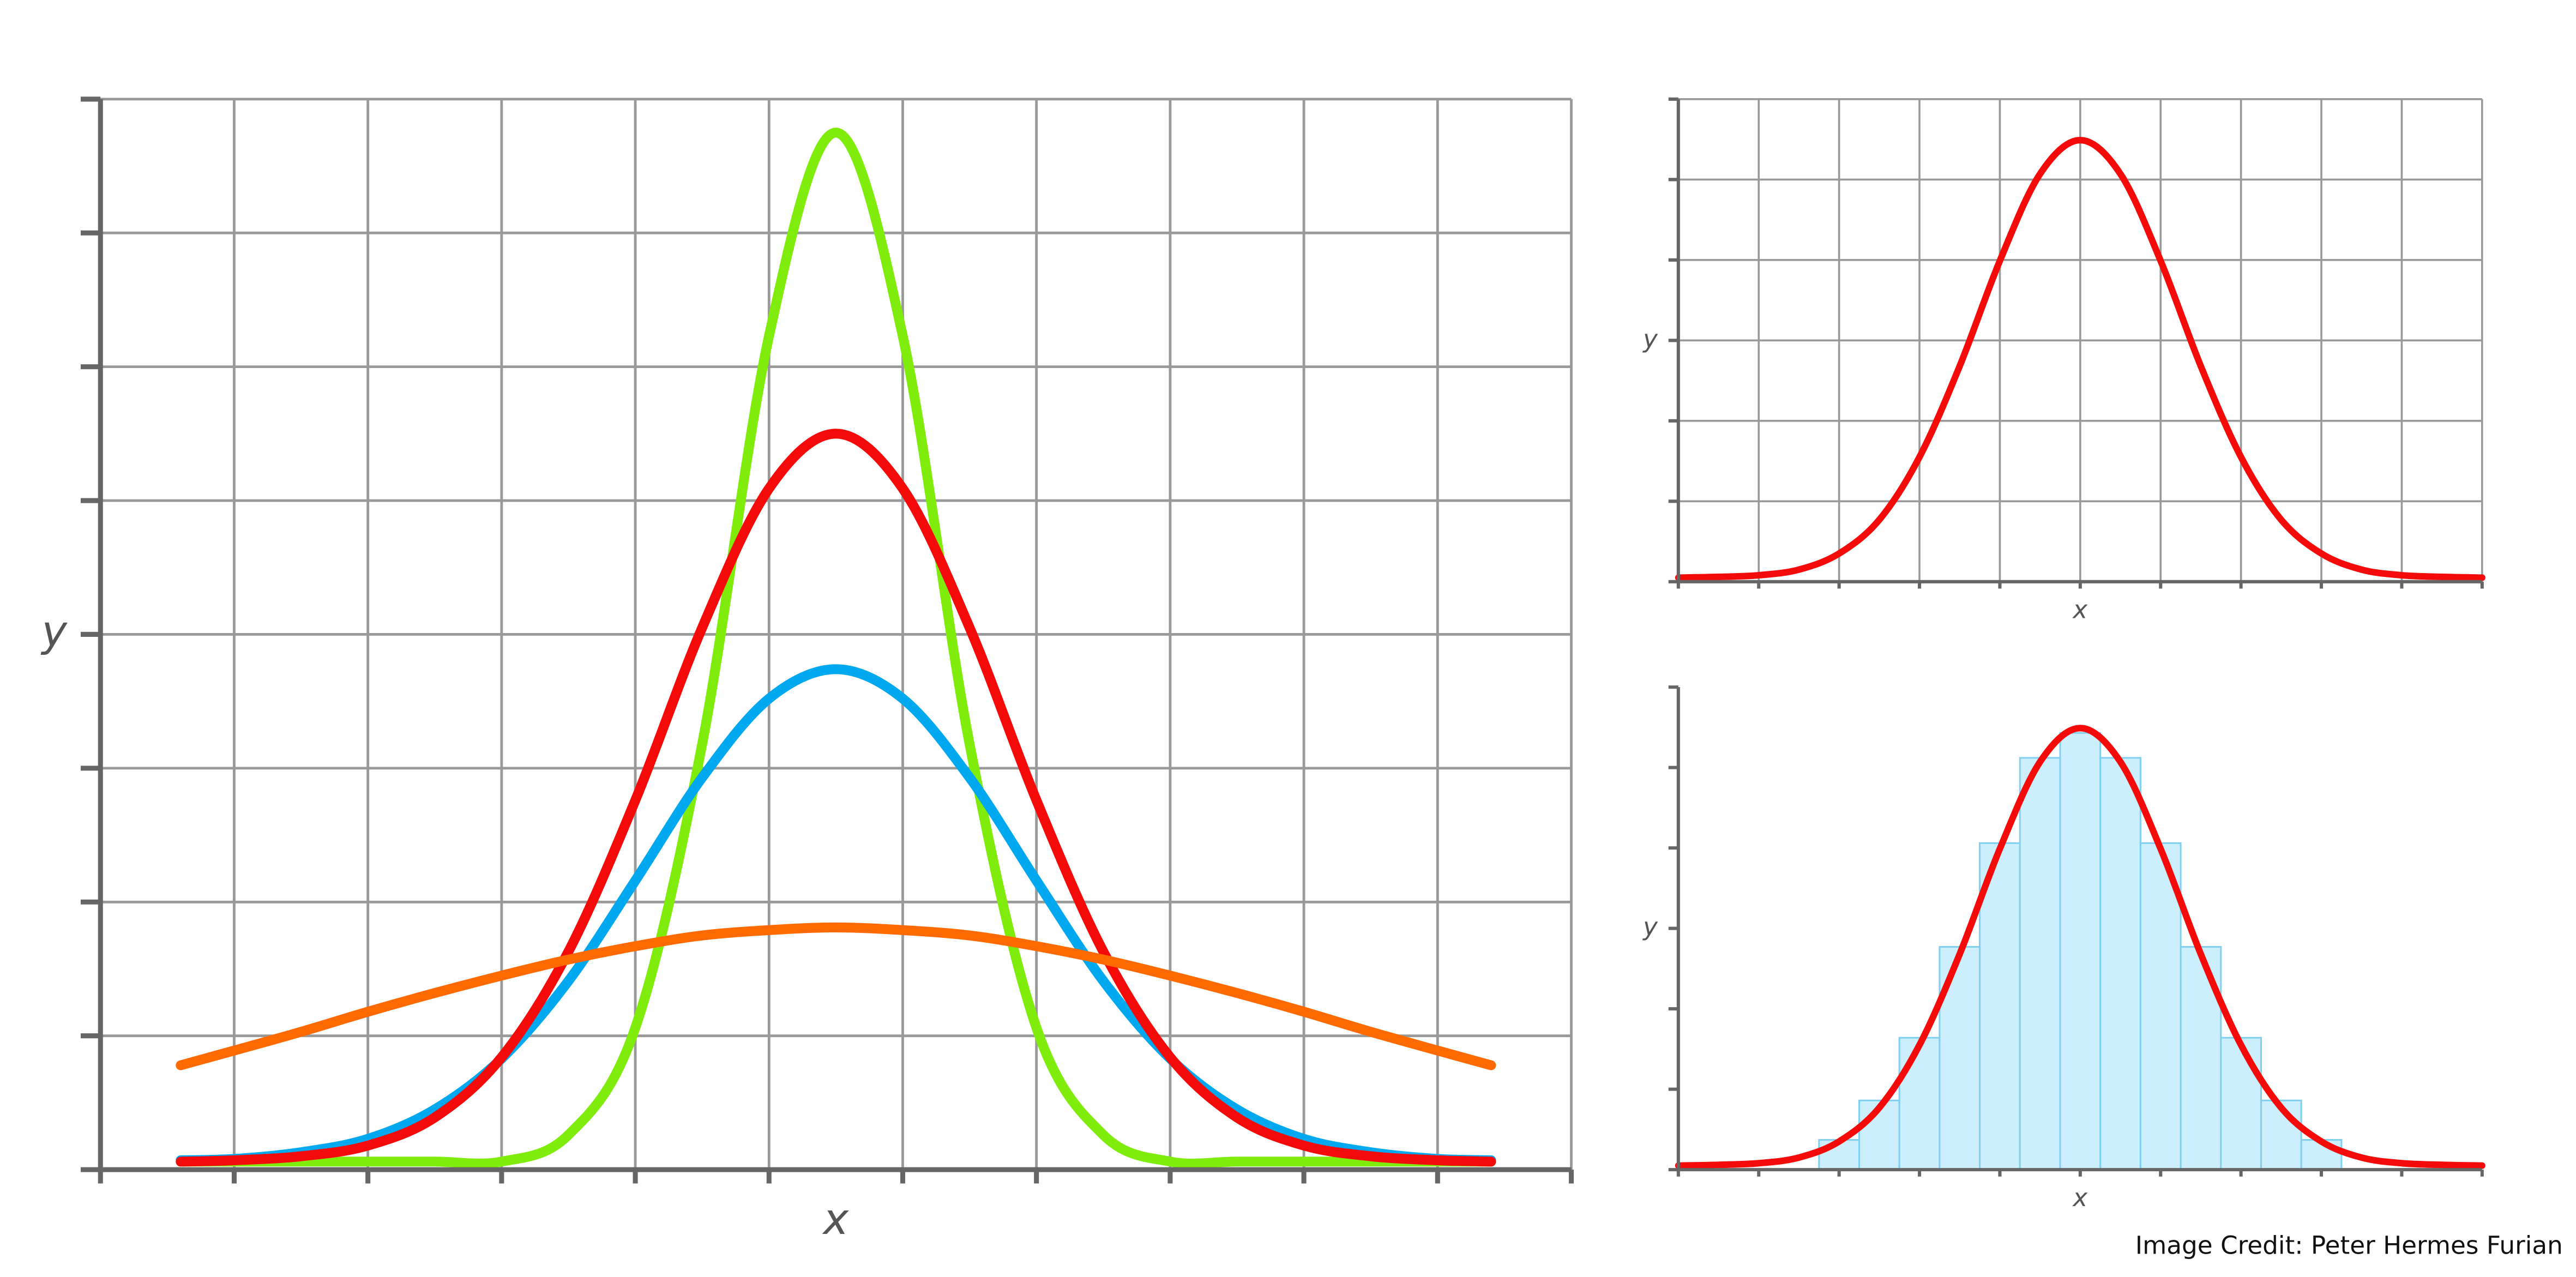  Describe the element at coordinates (2349, 1245) in the screenshot. I see `image-credit: Image Credit: Peter Hermes Furian` at that location.